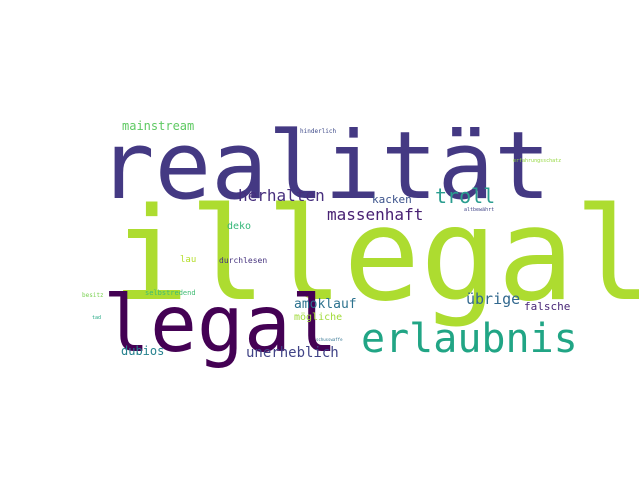  What do you see at coordinates (239, 226) in the screenshot?
I see `word-deko: deko` at bounding box center [239, 226].